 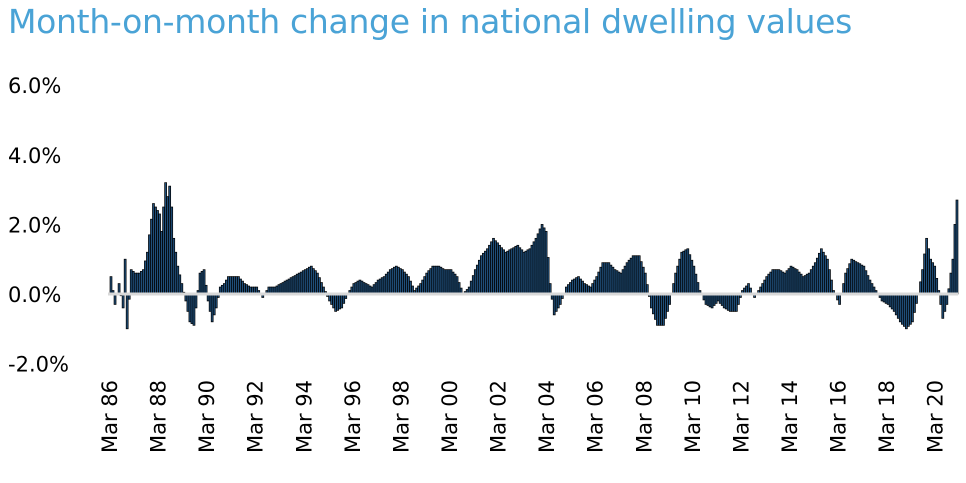 What do you see at coordinates (790, 416) in the screenshot?
I see `x-tick-label: Mar 14` at bounding box center [790, 416].